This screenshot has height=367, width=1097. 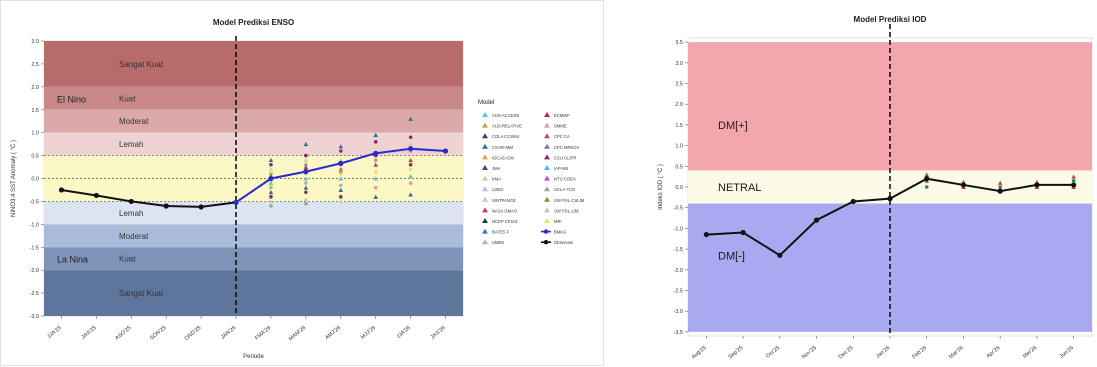 I want to click on y-tick-label-13: -3.0, so click(x=678, y=312).